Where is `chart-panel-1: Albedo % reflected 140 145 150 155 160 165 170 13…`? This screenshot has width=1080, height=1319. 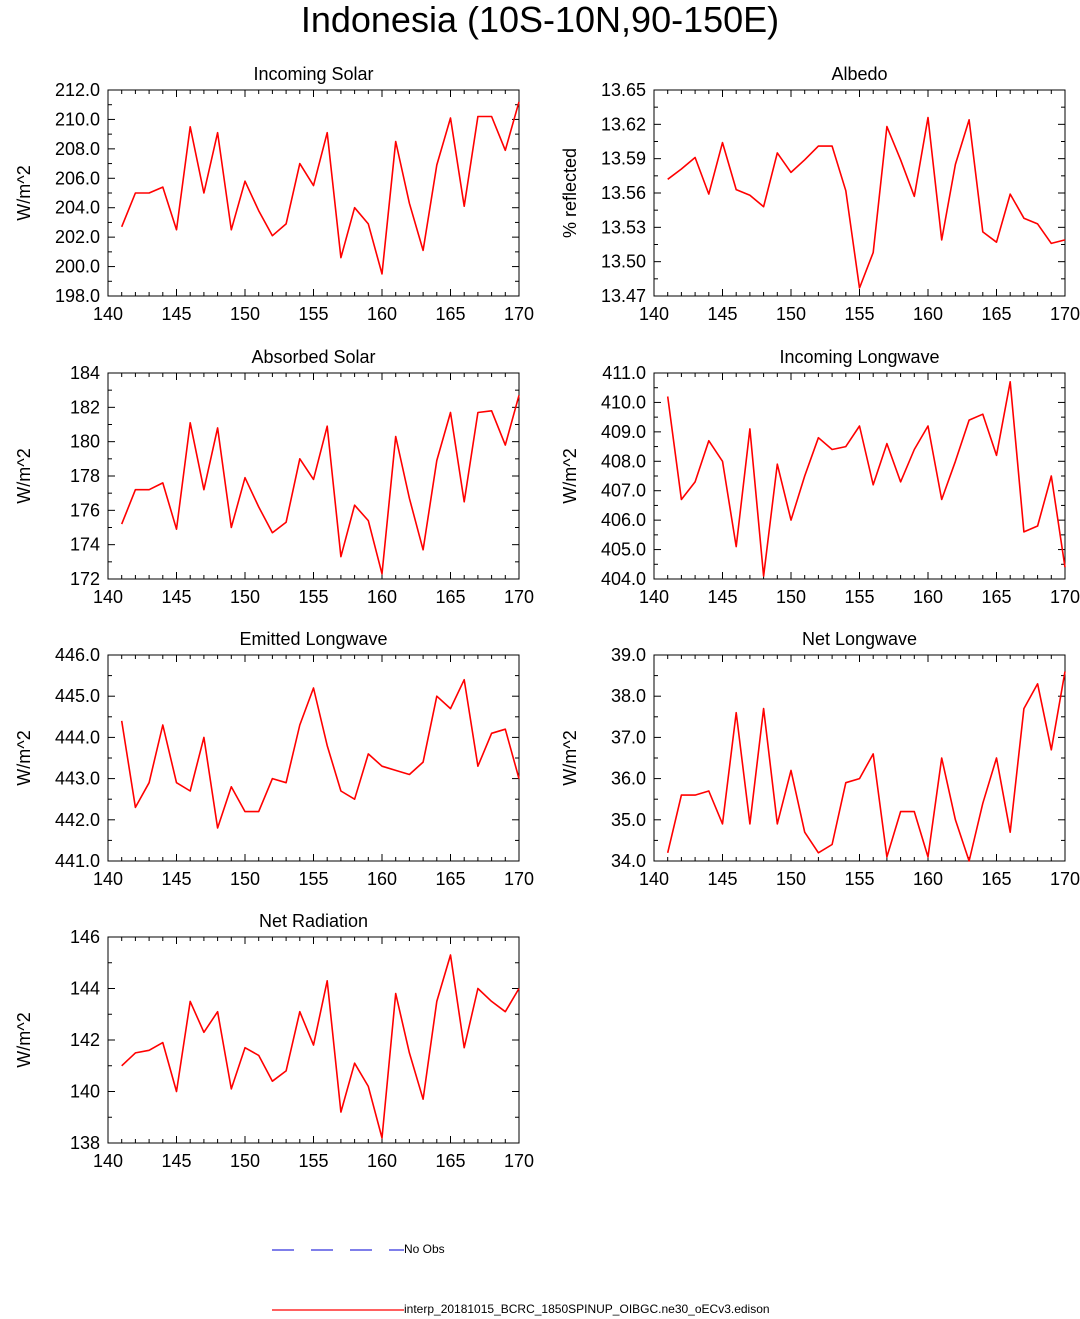
chart-panel-1: Albedo % reflected 140 145 150 155 160 165 170 13… is located at coordinates (817, 203).